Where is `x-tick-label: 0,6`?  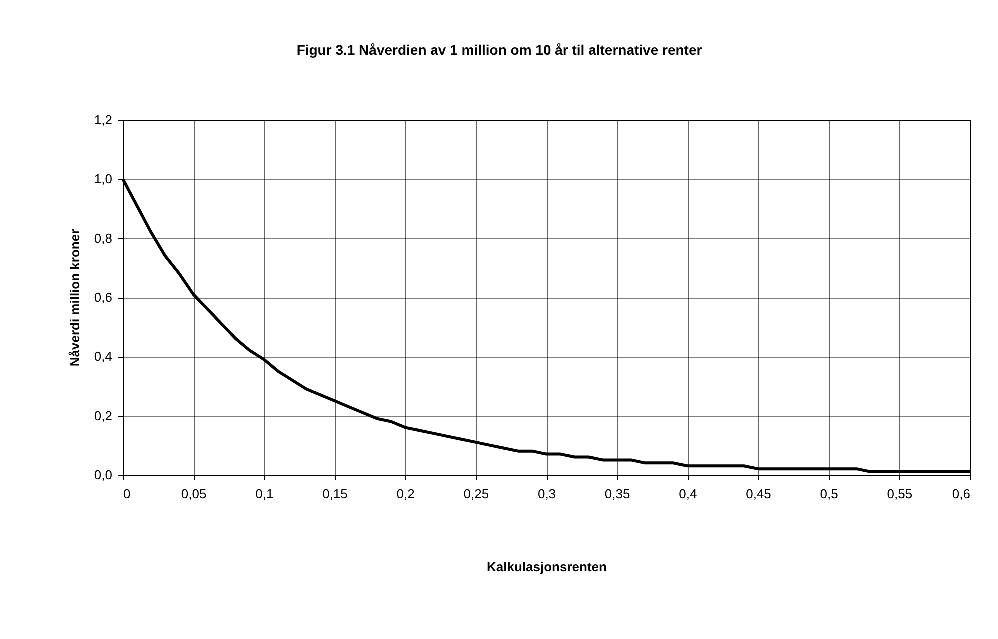 x-tick-label: 0,6 is located at coordinates (961, 494).